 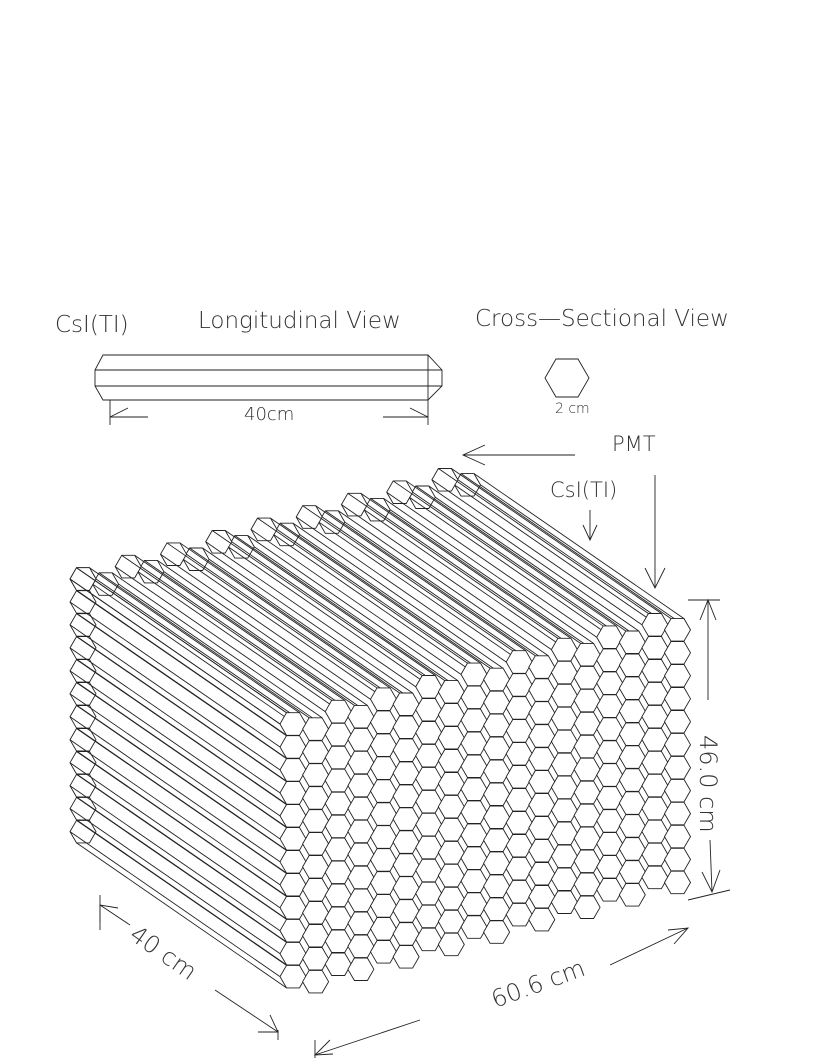 I want to click on pmt-label: PMT, so click(x=634, y=444).